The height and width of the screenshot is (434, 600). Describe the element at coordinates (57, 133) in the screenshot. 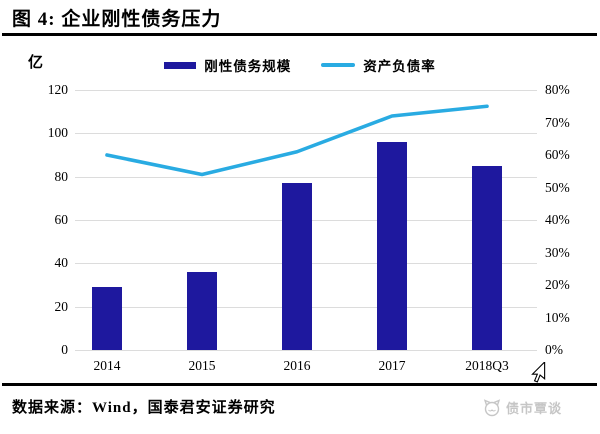

I see `y-axis-left-tick: 100` at that location.